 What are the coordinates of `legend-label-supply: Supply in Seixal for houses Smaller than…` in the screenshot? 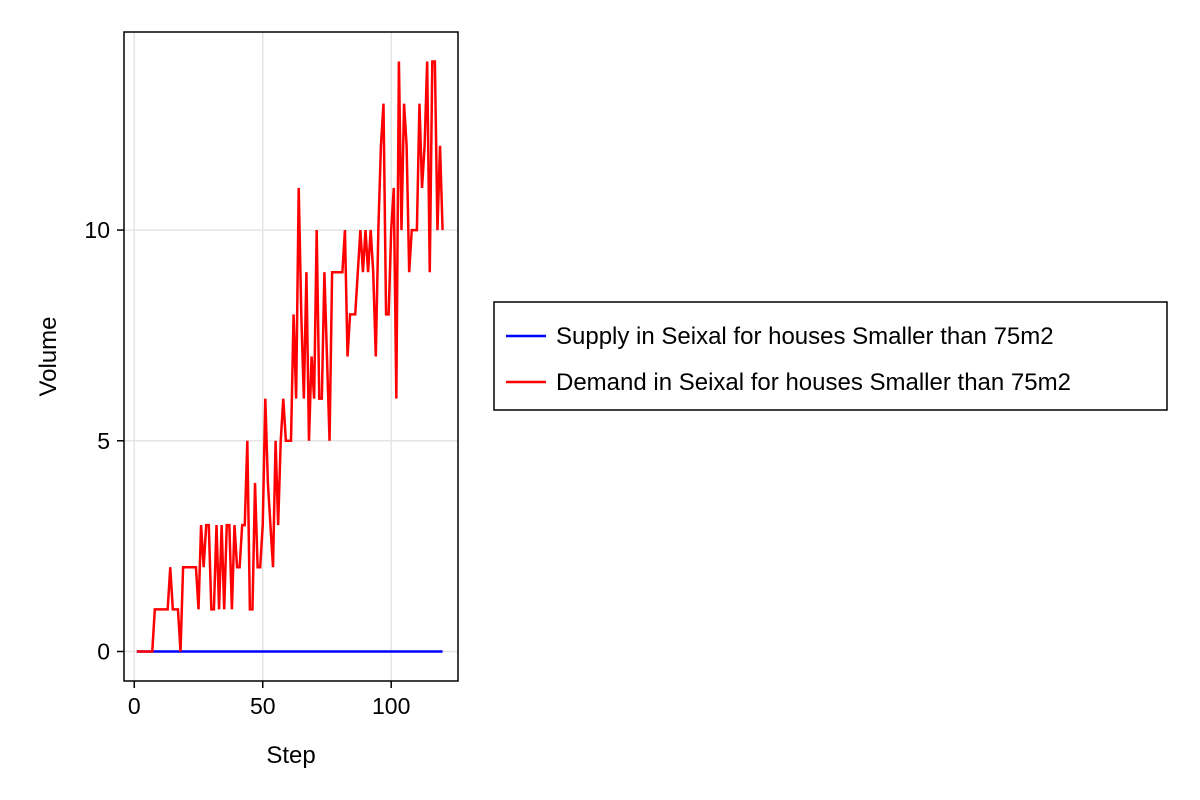 It's located at (805, 336).